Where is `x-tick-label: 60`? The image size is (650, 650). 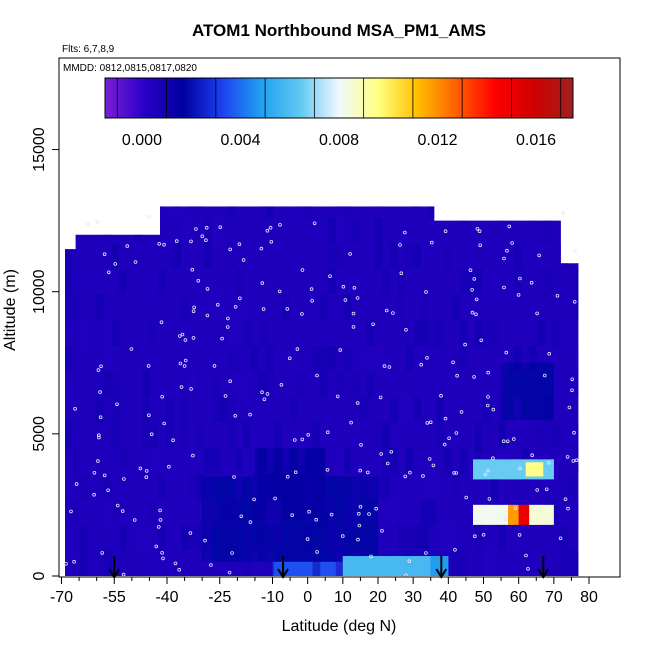 x-tick-label: 60 is located at coordinates (519, 597).